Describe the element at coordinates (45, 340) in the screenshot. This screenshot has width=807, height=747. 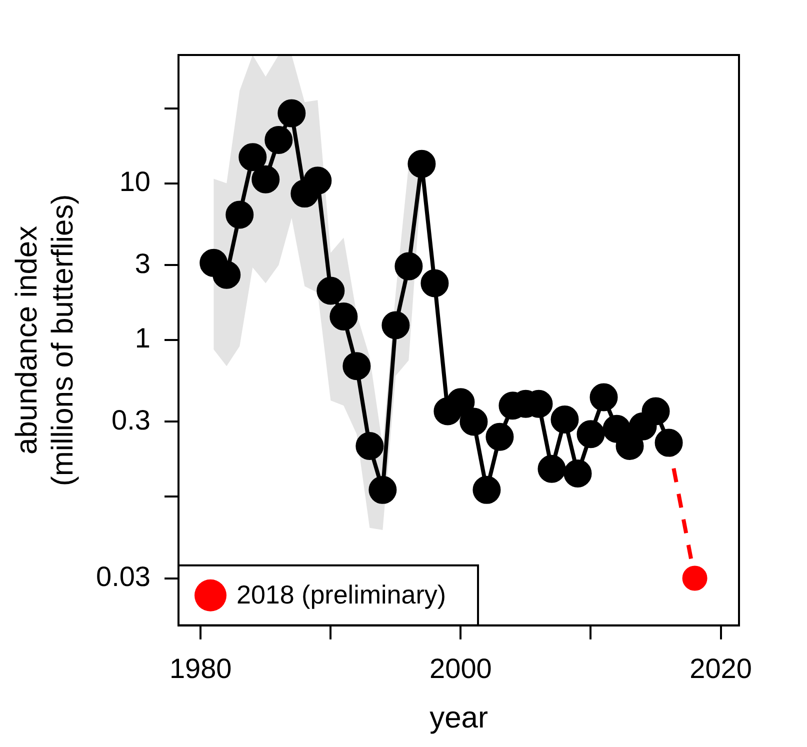
I see `y-axis-title: abundance index (millions of butterflies)` at that location.